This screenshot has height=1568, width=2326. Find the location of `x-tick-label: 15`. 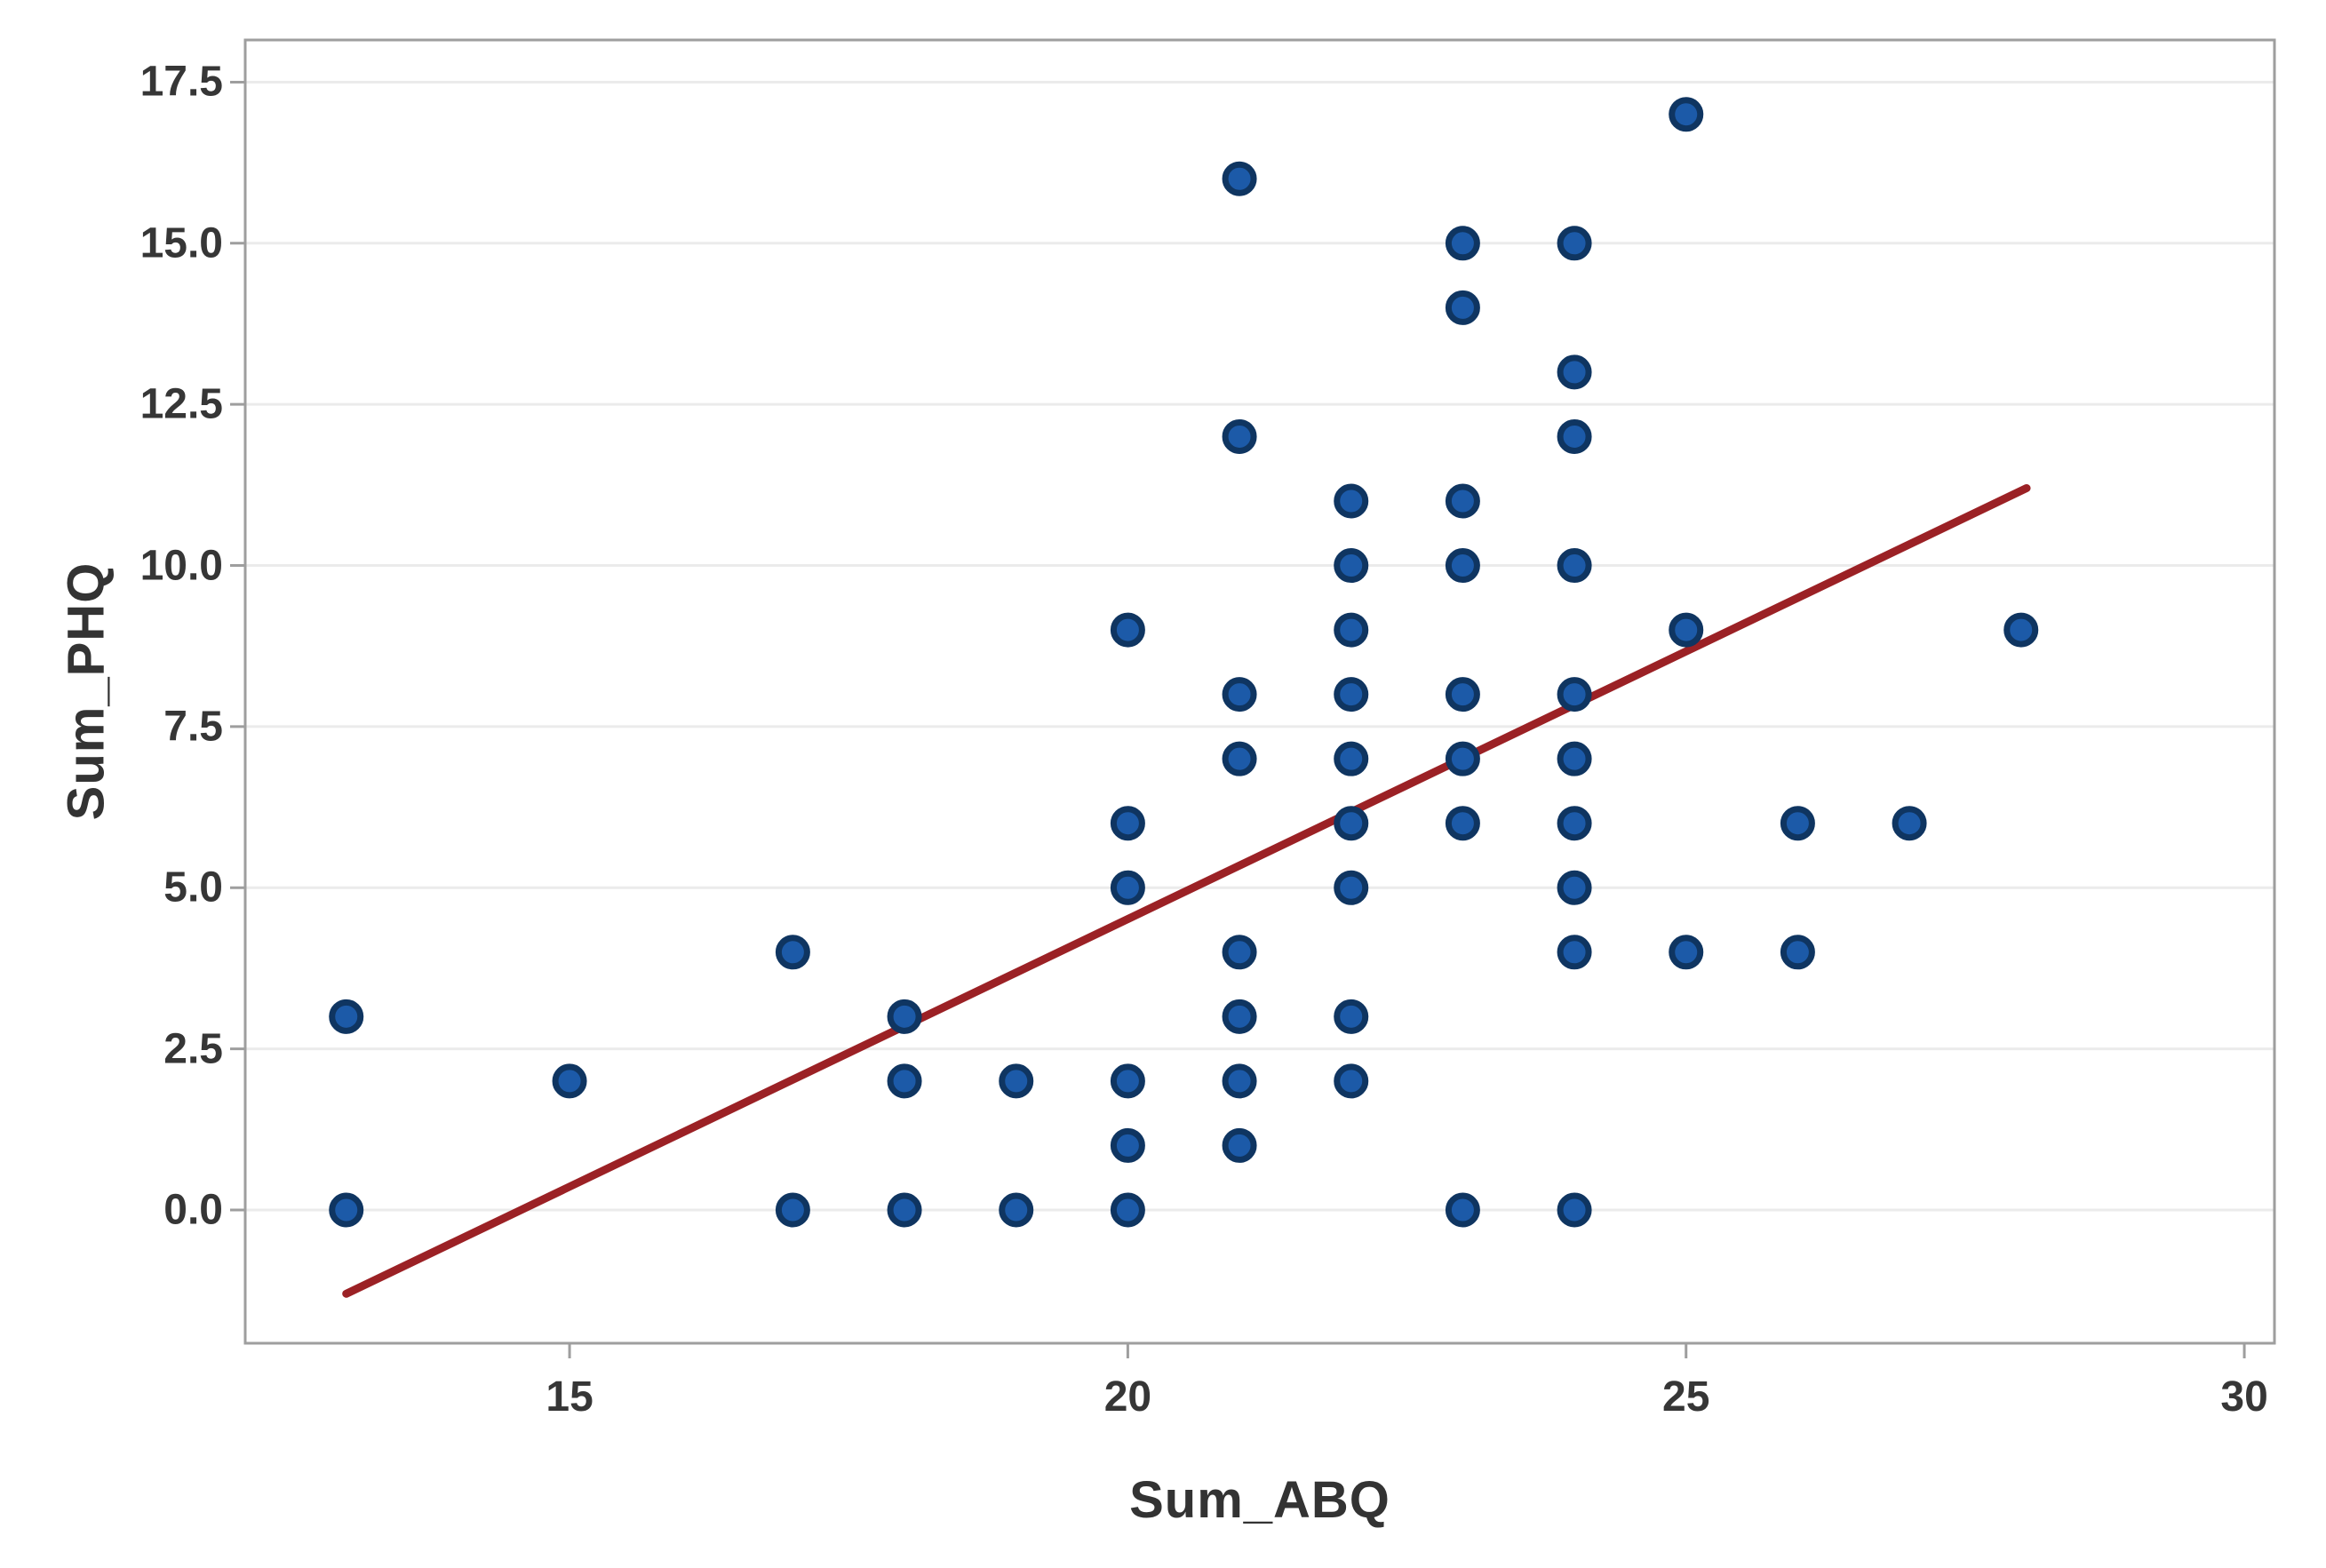

x-tick-label: 15 is located at coordinates (569, 1397).